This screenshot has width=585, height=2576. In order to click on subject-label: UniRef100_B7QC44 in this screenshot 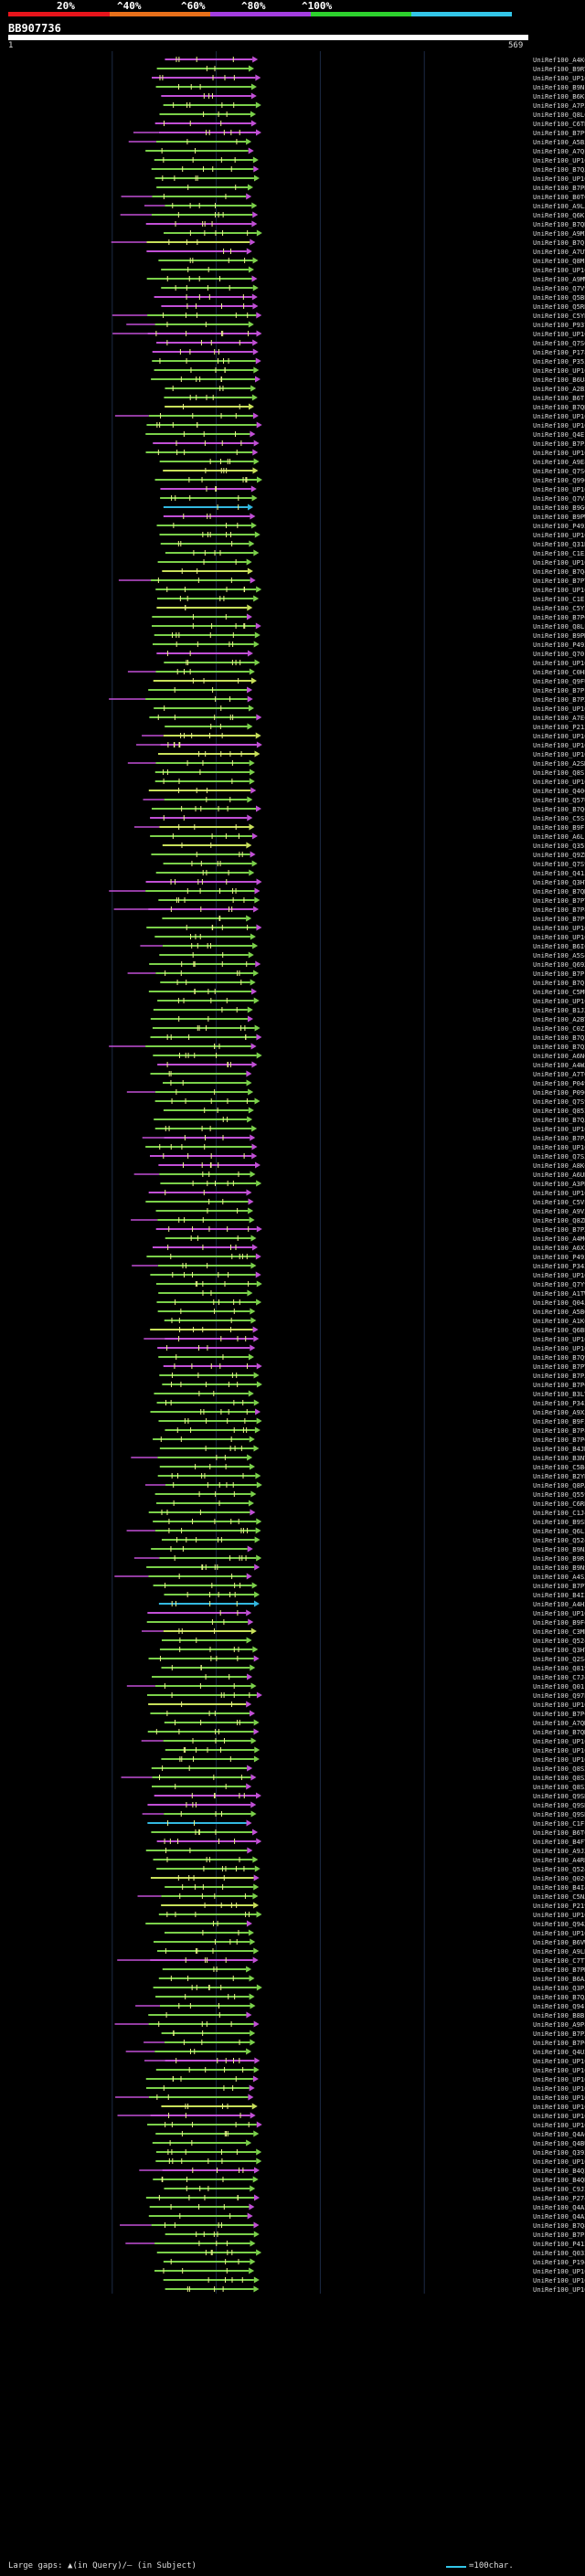, I will do `click(559, 809)`.